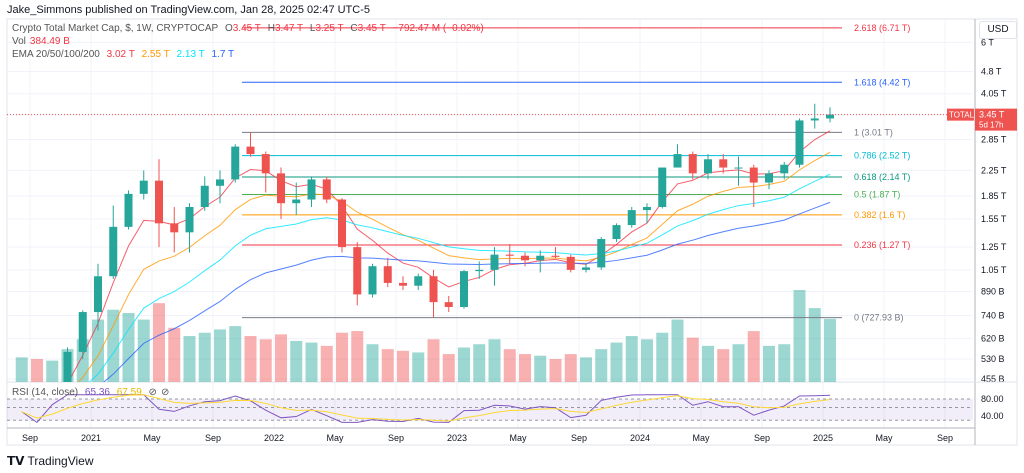 This screenshot has height=473, width=1024. I want to click on close-value: 3.45 T, so click(371, 28).